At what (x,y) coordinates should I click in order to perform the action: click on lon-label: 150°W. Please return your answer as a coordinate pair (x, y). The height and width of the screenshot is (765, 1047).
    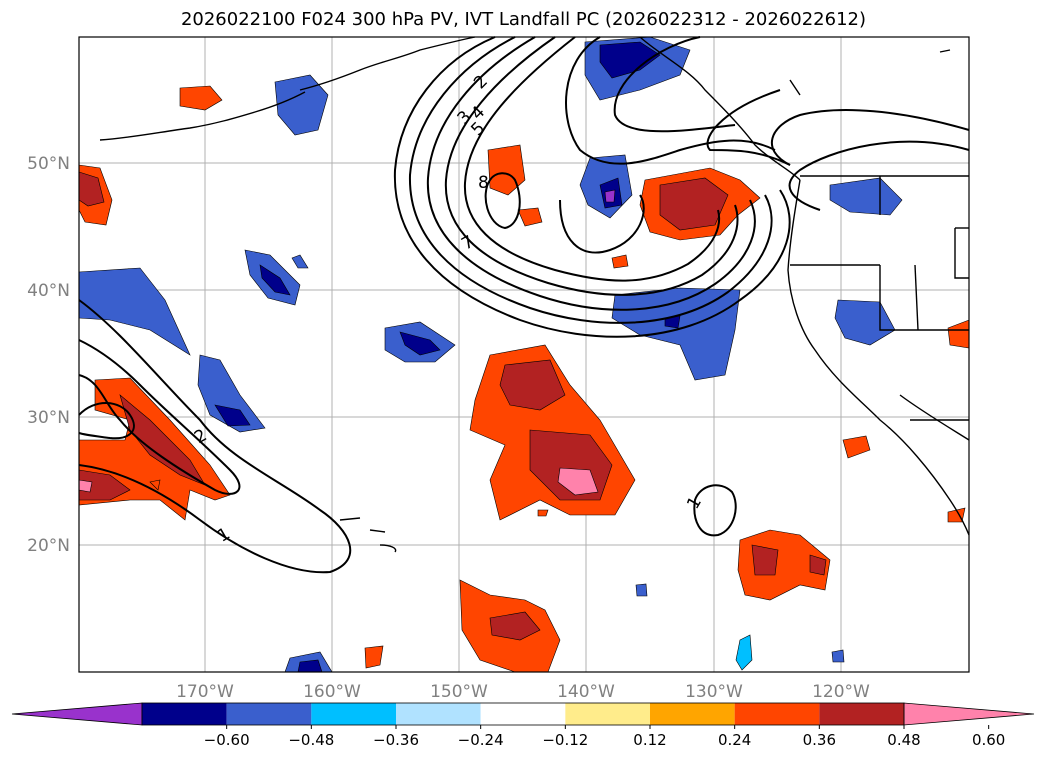
    Looking at the image, I should click on (459, 692).